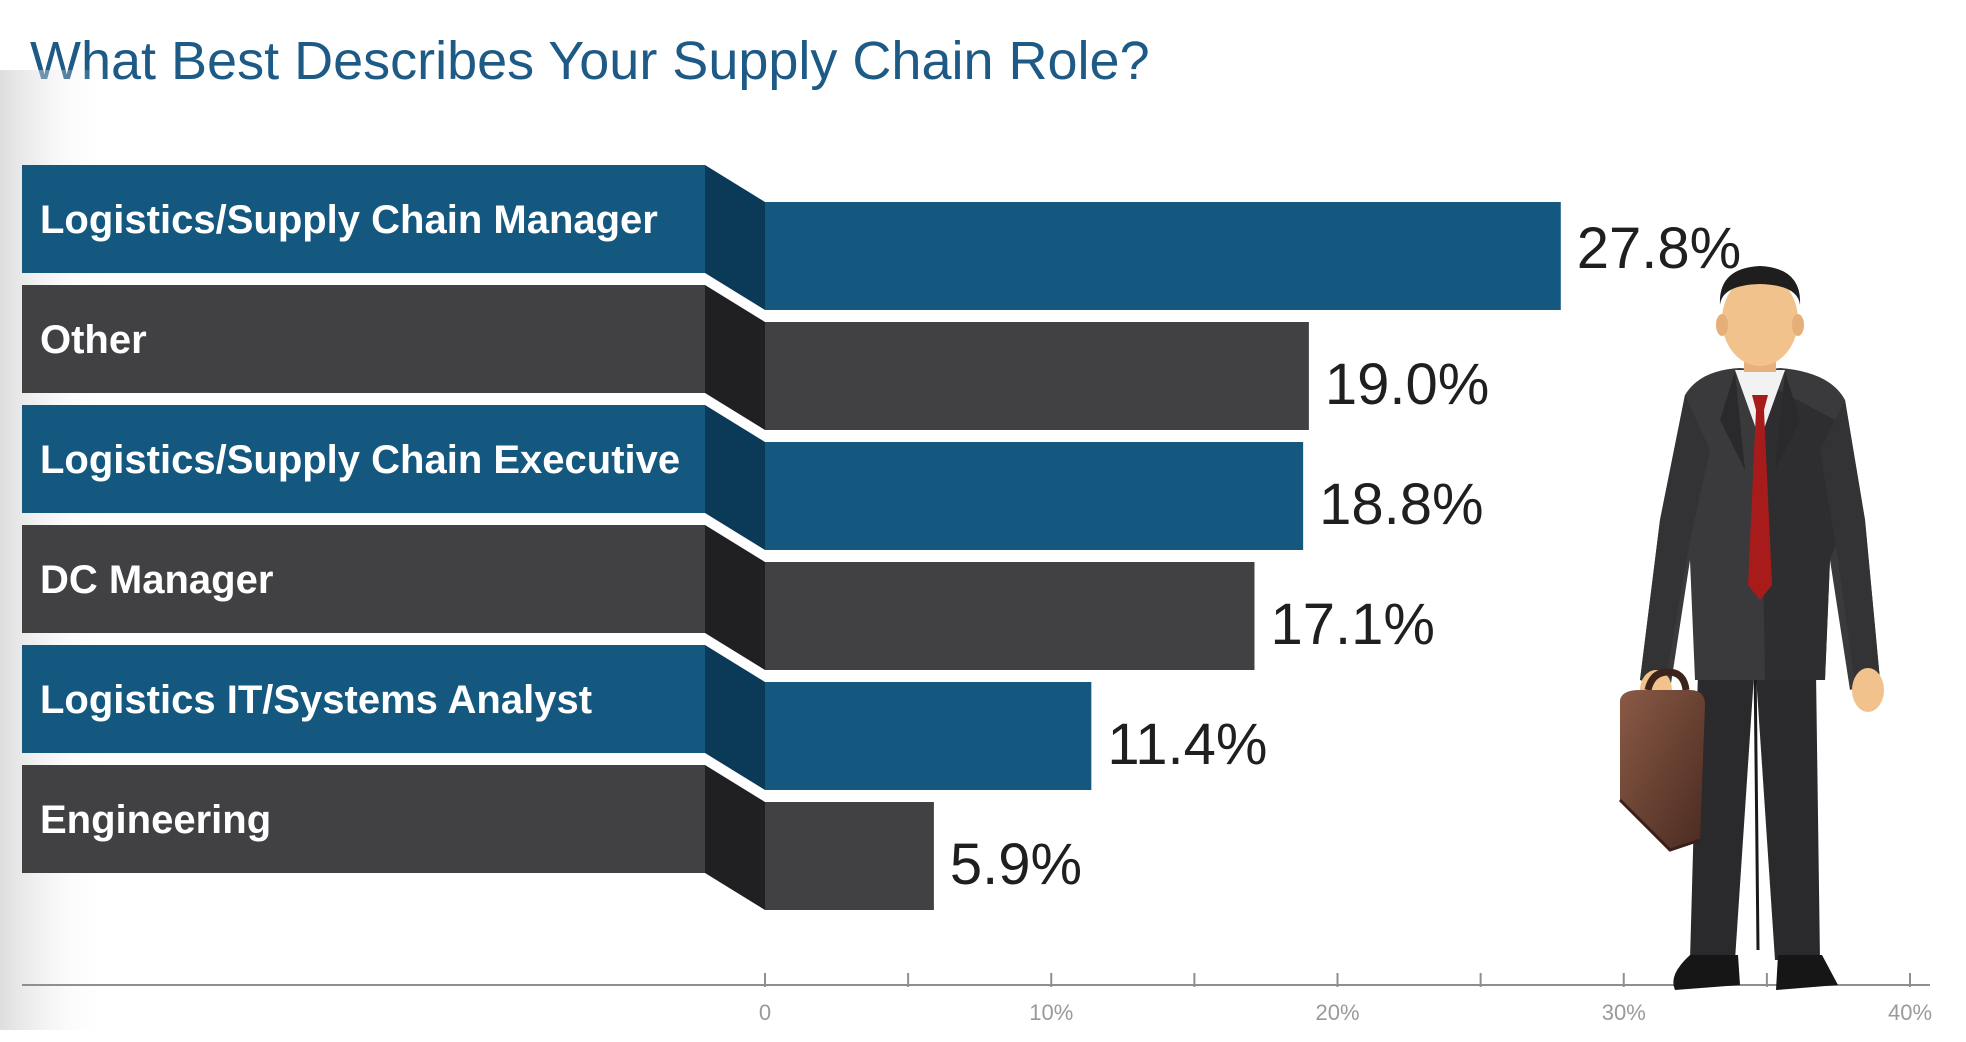 This screenshot has height=1042, width=1966. What do you see at coordinates (1751, 628) in the screenshot?
I see `businessman-illustration` at bounding box center [1751, 628].